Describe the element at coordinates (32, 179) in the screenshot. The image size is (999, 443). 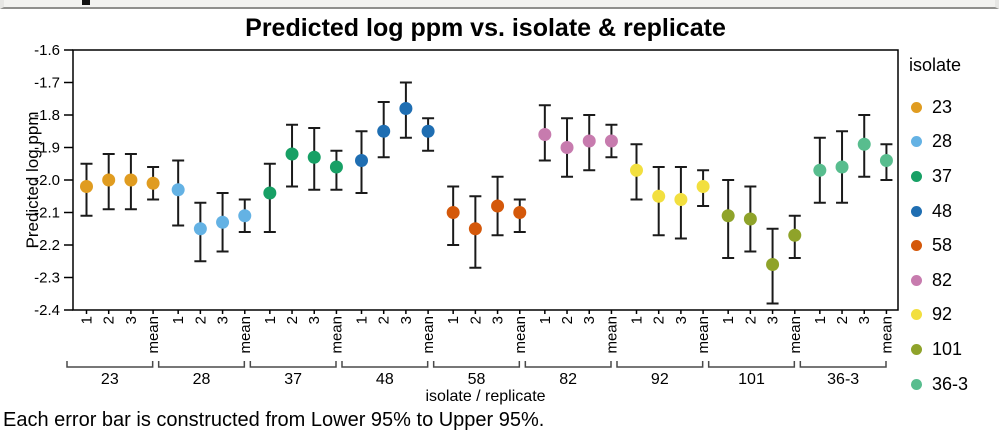
I see `y-axis-title: Predicted log ppm` at that location.